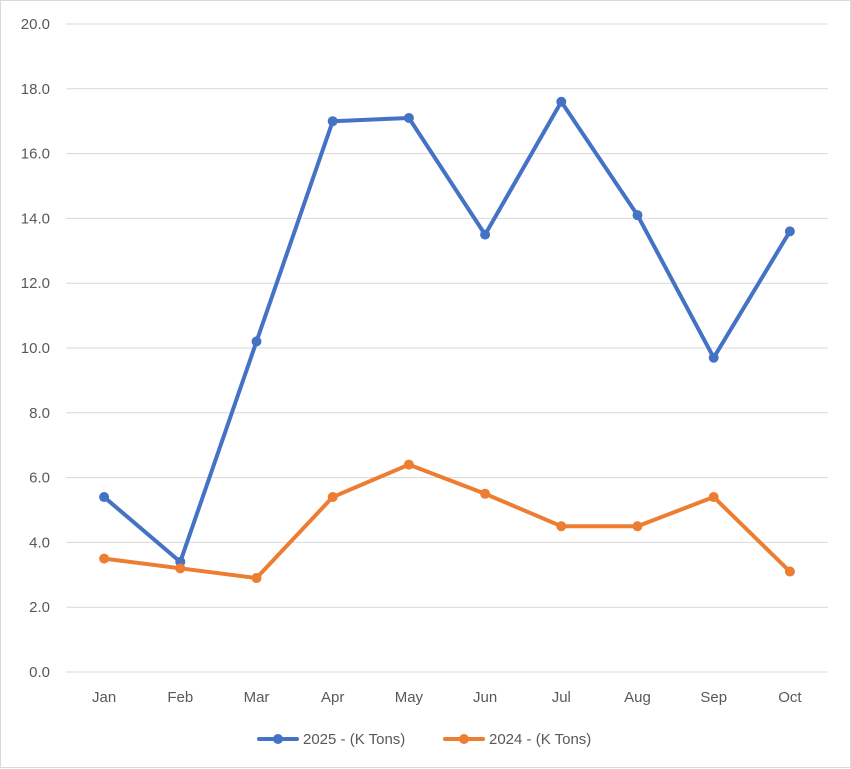 This screenshot has height=769, width=851. I want to click on legend-item: 2025 - (K Tons), so click(331, 739).